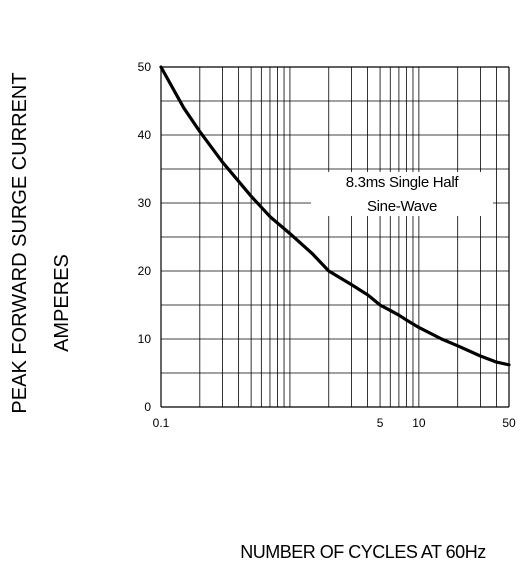  What do you see at coordinates (145, 135) in the screenshot?
I see `y-tick-label: 40` at bounding box center [145, 135].